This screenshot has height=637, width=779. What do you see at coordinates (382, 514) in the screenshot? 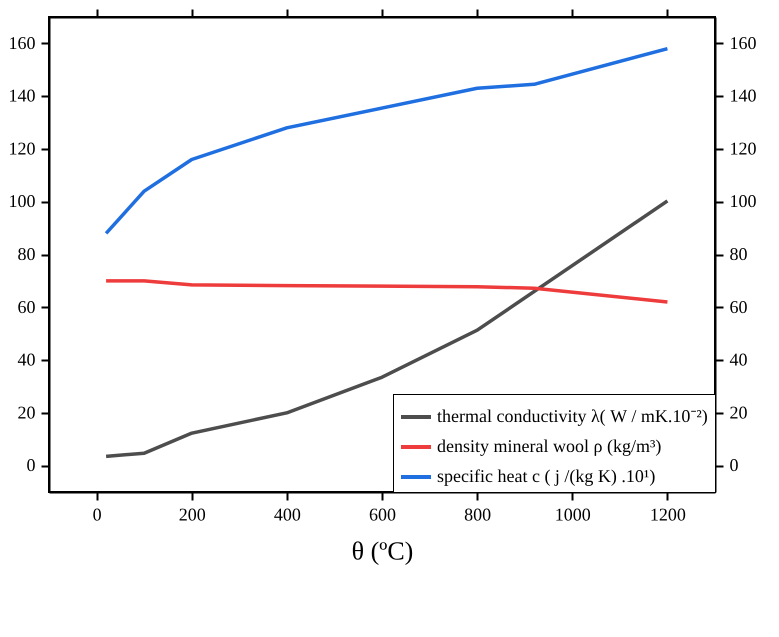
I see `x-tick-label: 600` at bounding box center [382, 514].